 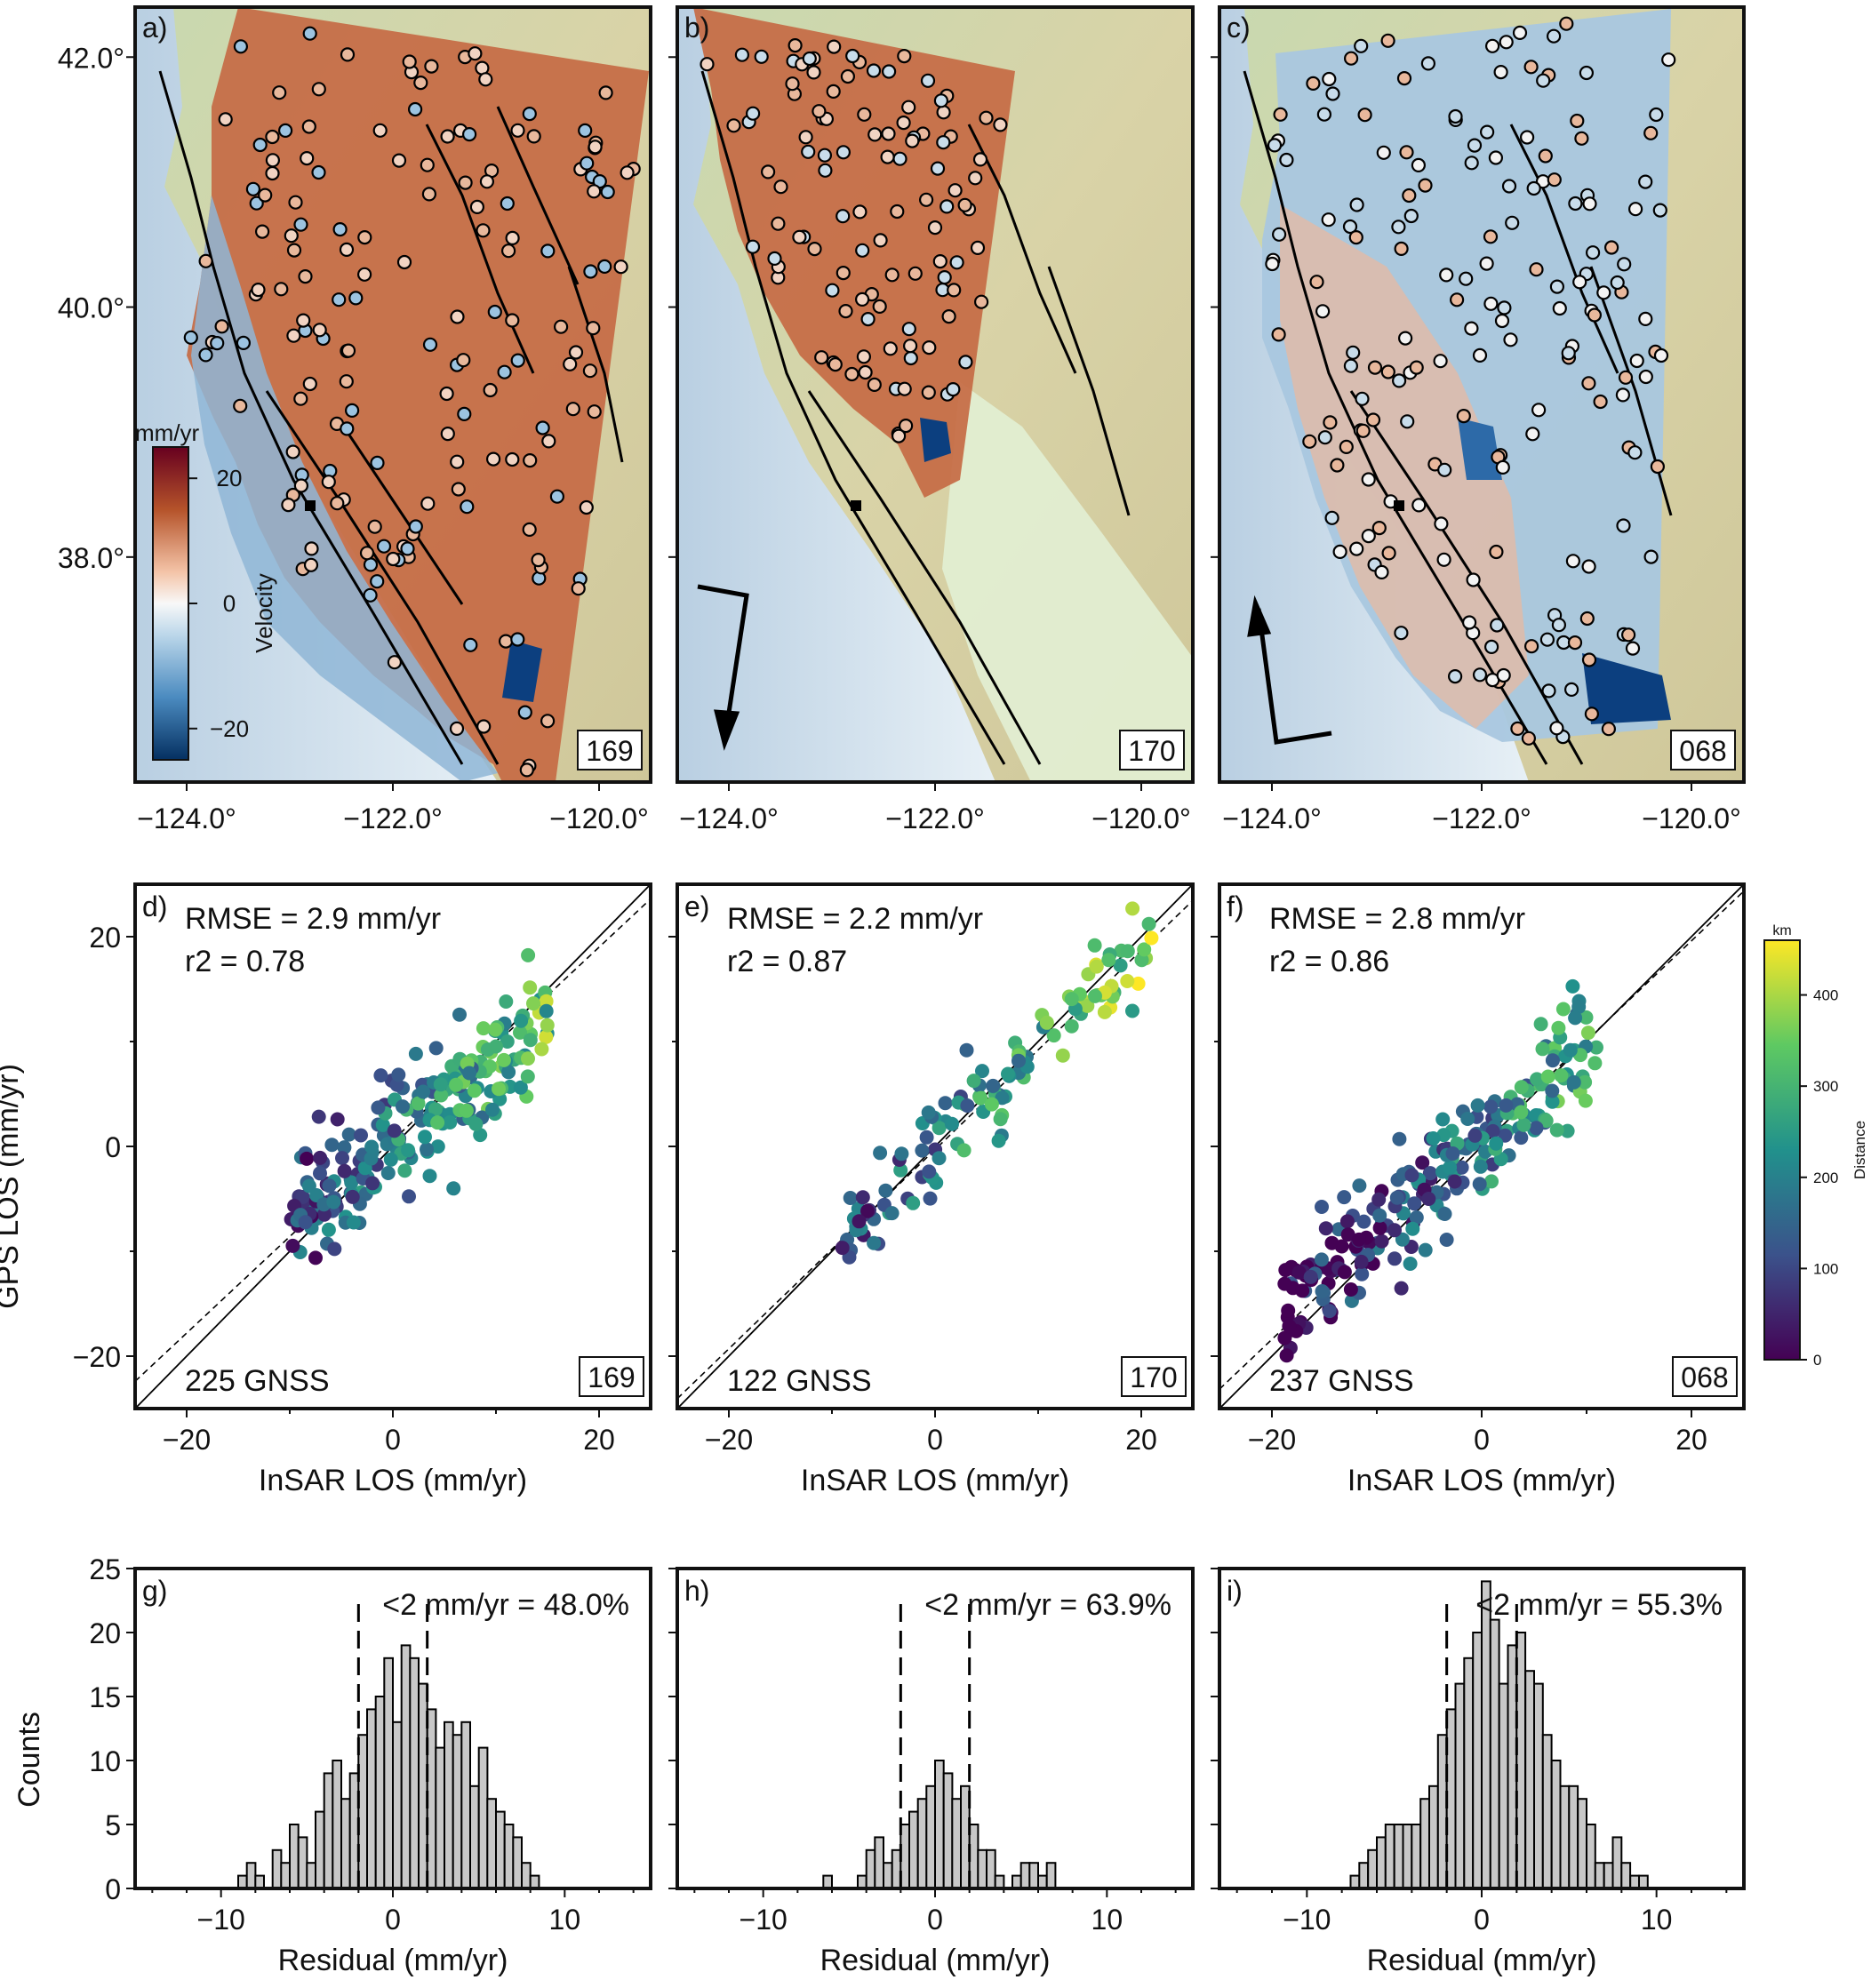 What do you see at coordinates (91, 558) in the screenshot?
I see `map-lat-tick-label: 38.0°` at bounding box center [91, 558].